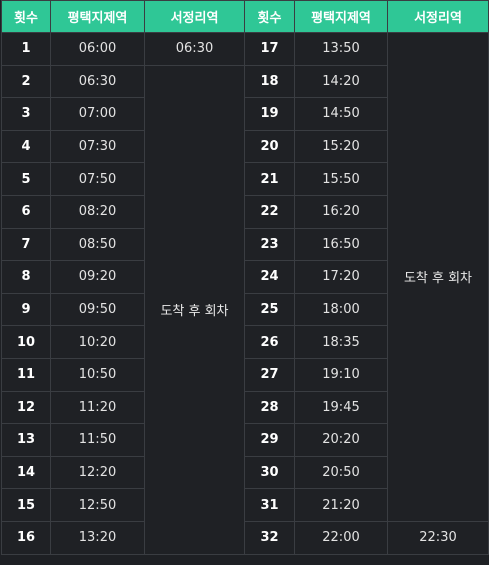 Image resolution: width=489 pixels, height=565 pixels. I want to click on trip-number: 9, so click(26, 309).